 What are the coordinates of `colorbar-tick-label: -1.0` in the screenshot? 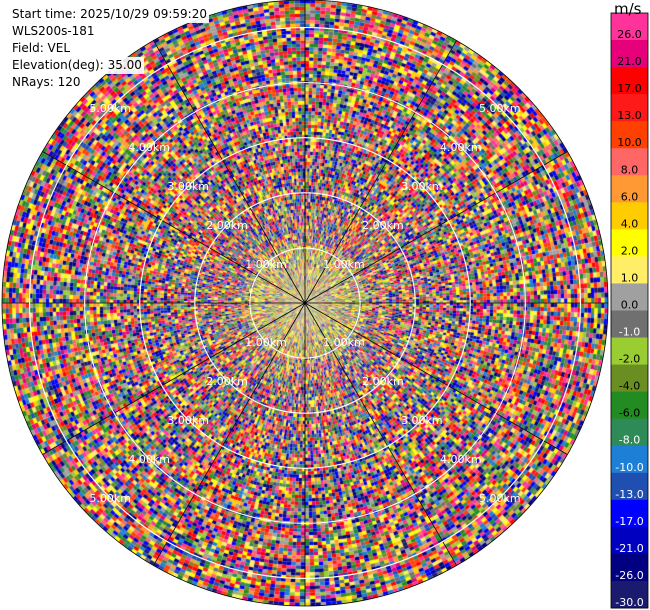 It's located at (629, 332).